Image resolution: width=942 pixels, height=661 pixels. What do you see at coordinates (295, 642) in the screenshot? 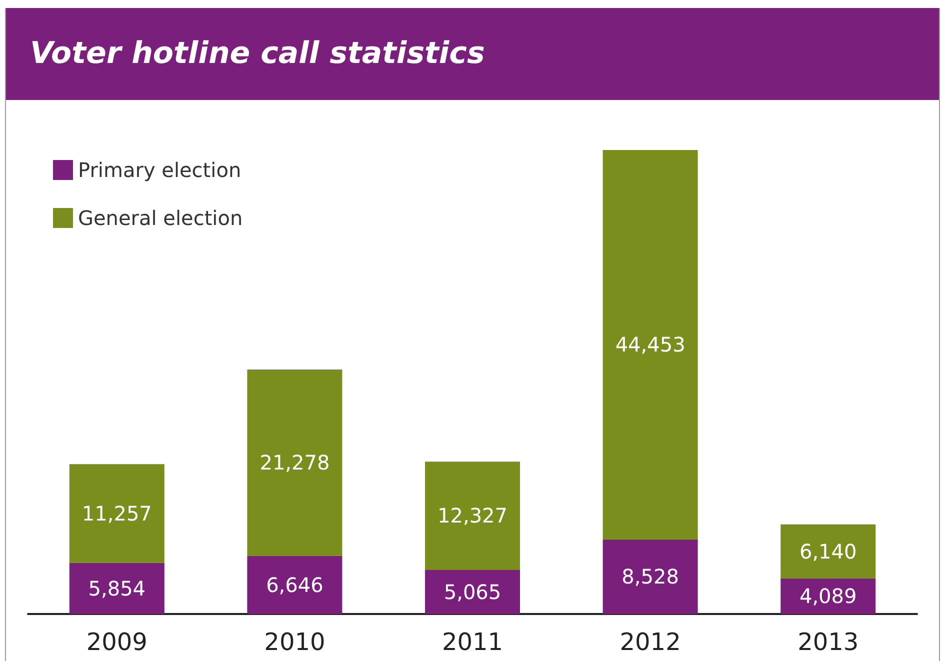
I see `x-tick-label: 2010` at bounding box center [295, 642].